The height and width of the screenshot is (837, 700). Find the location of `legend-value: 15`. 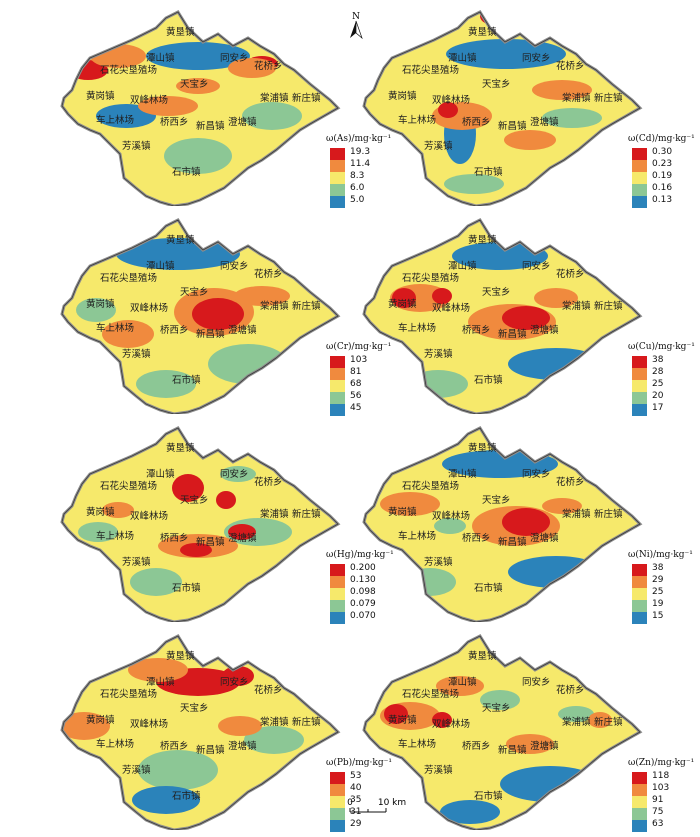

legend-value: 15 is located at coordinates (658, 616).